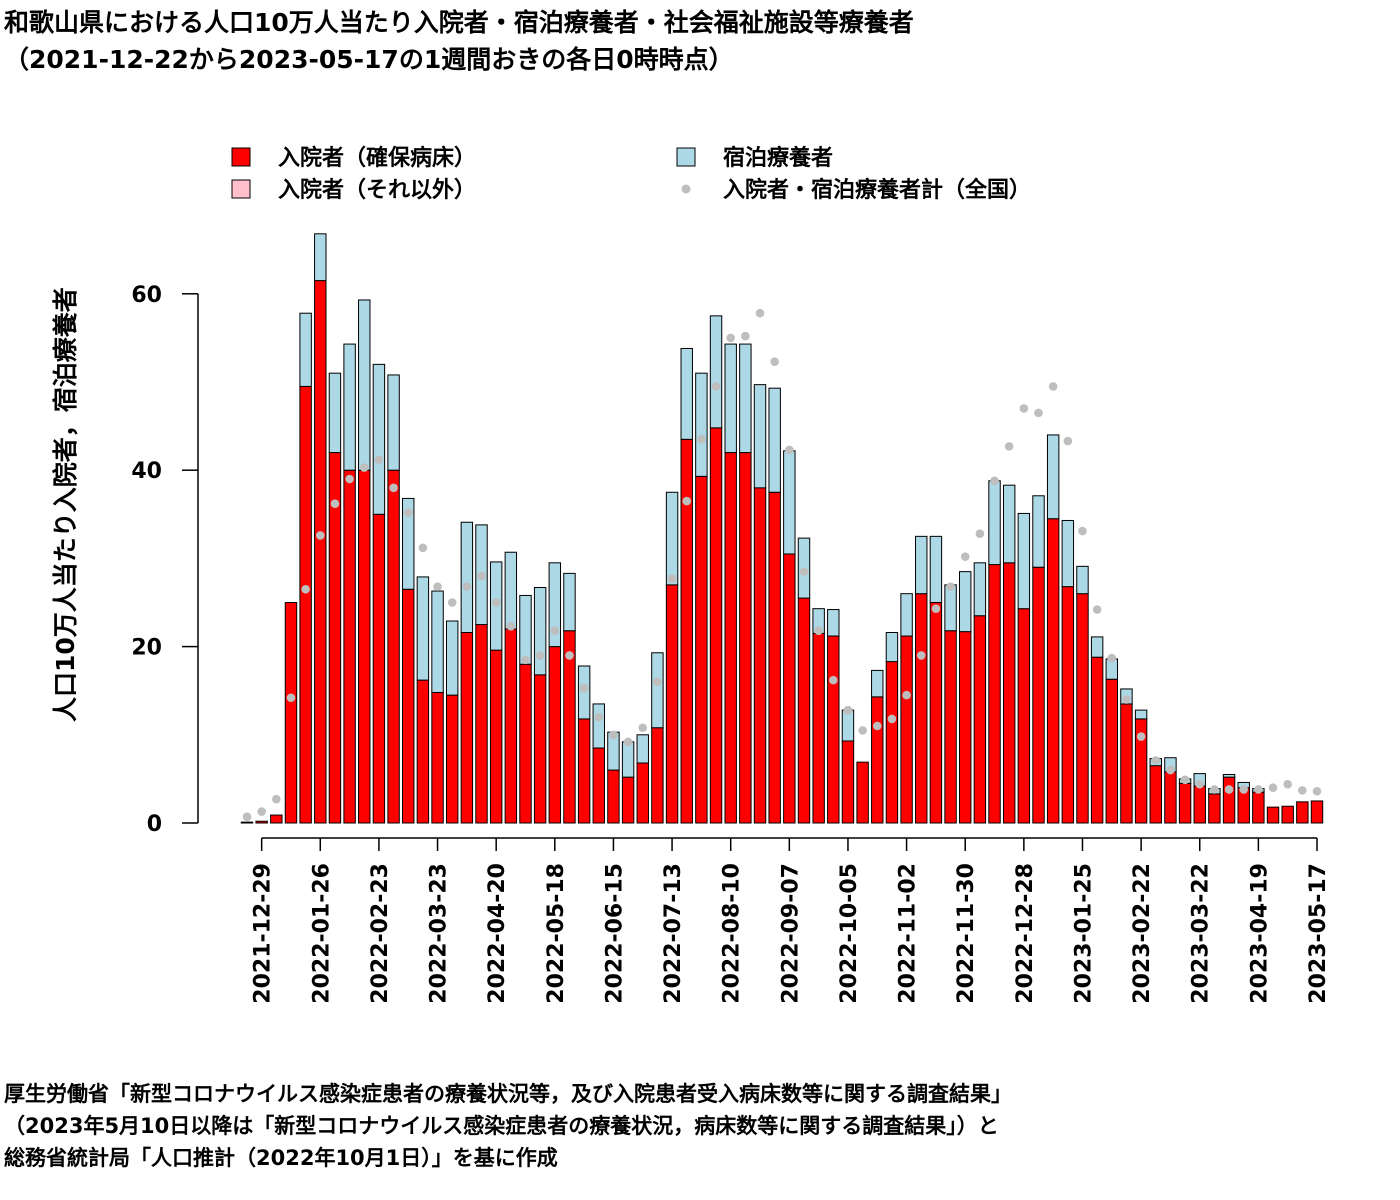 The image size is (1400, 1200). What do you see at coordinates (146, 295) in the screenshot?
I see `y-tick-label: 60` at bounding box center [146, 295].